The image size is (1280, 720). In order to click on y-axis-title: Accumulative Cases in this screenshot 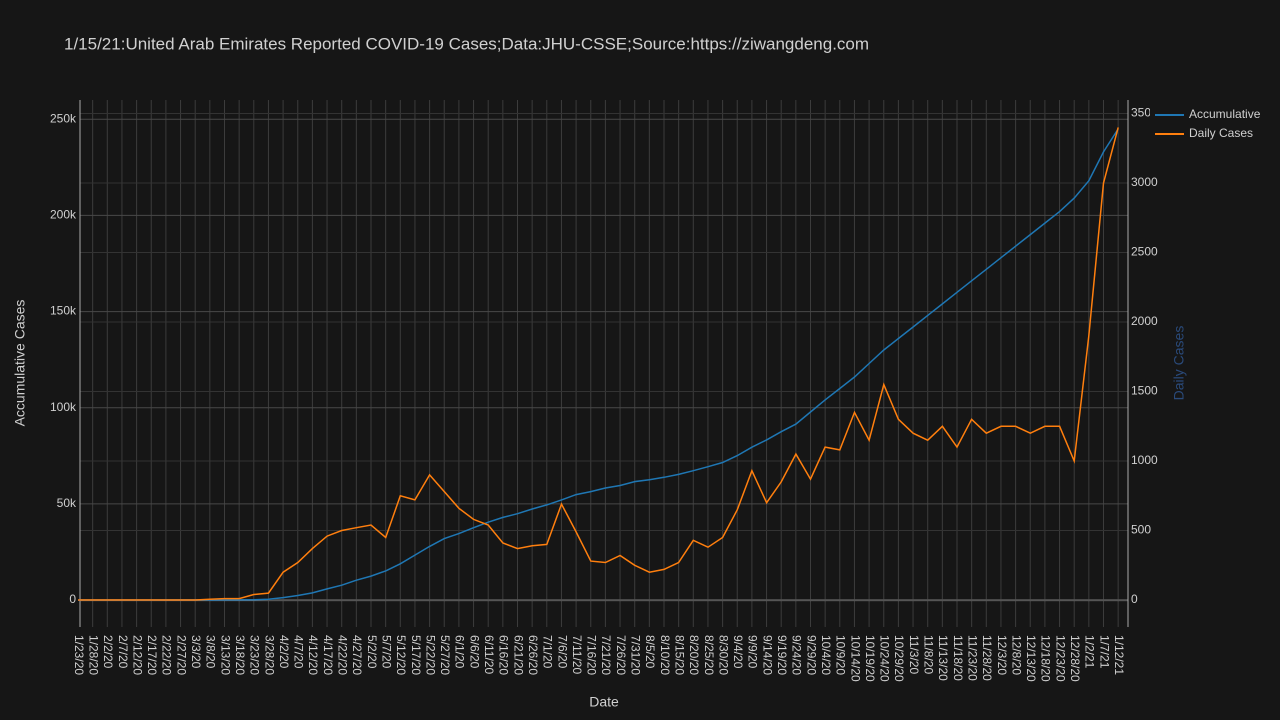, I will do `click(20, 363)`.